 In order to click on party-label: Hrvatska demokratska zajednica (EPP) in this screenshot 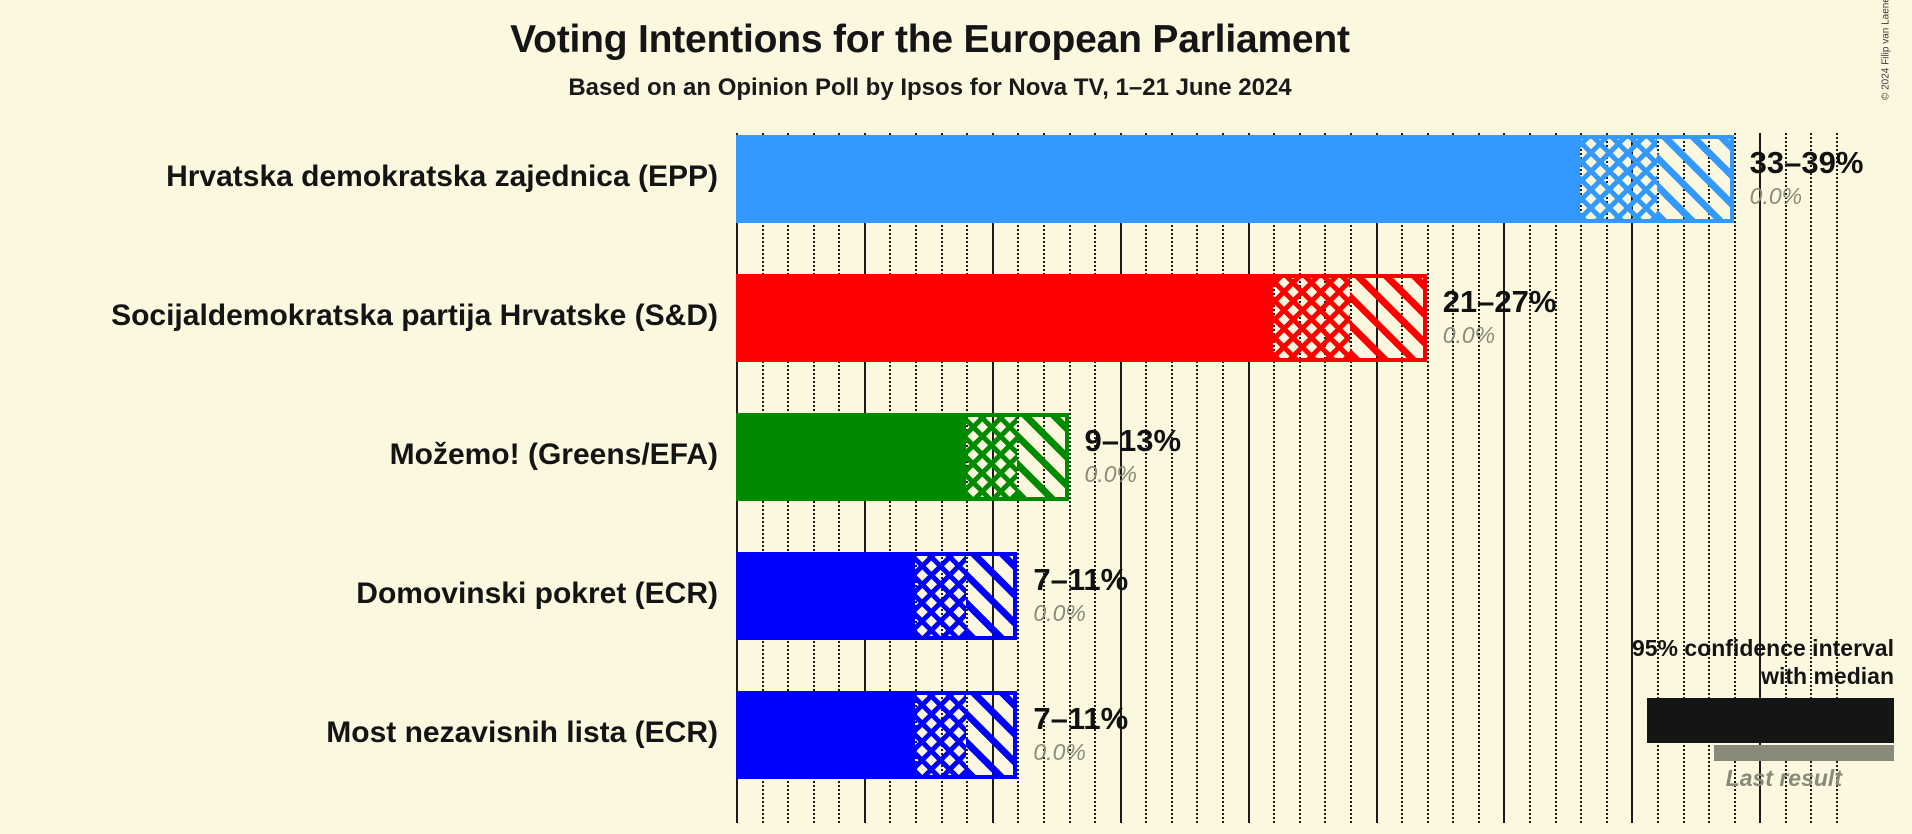, I will do `click(442, 176)`.